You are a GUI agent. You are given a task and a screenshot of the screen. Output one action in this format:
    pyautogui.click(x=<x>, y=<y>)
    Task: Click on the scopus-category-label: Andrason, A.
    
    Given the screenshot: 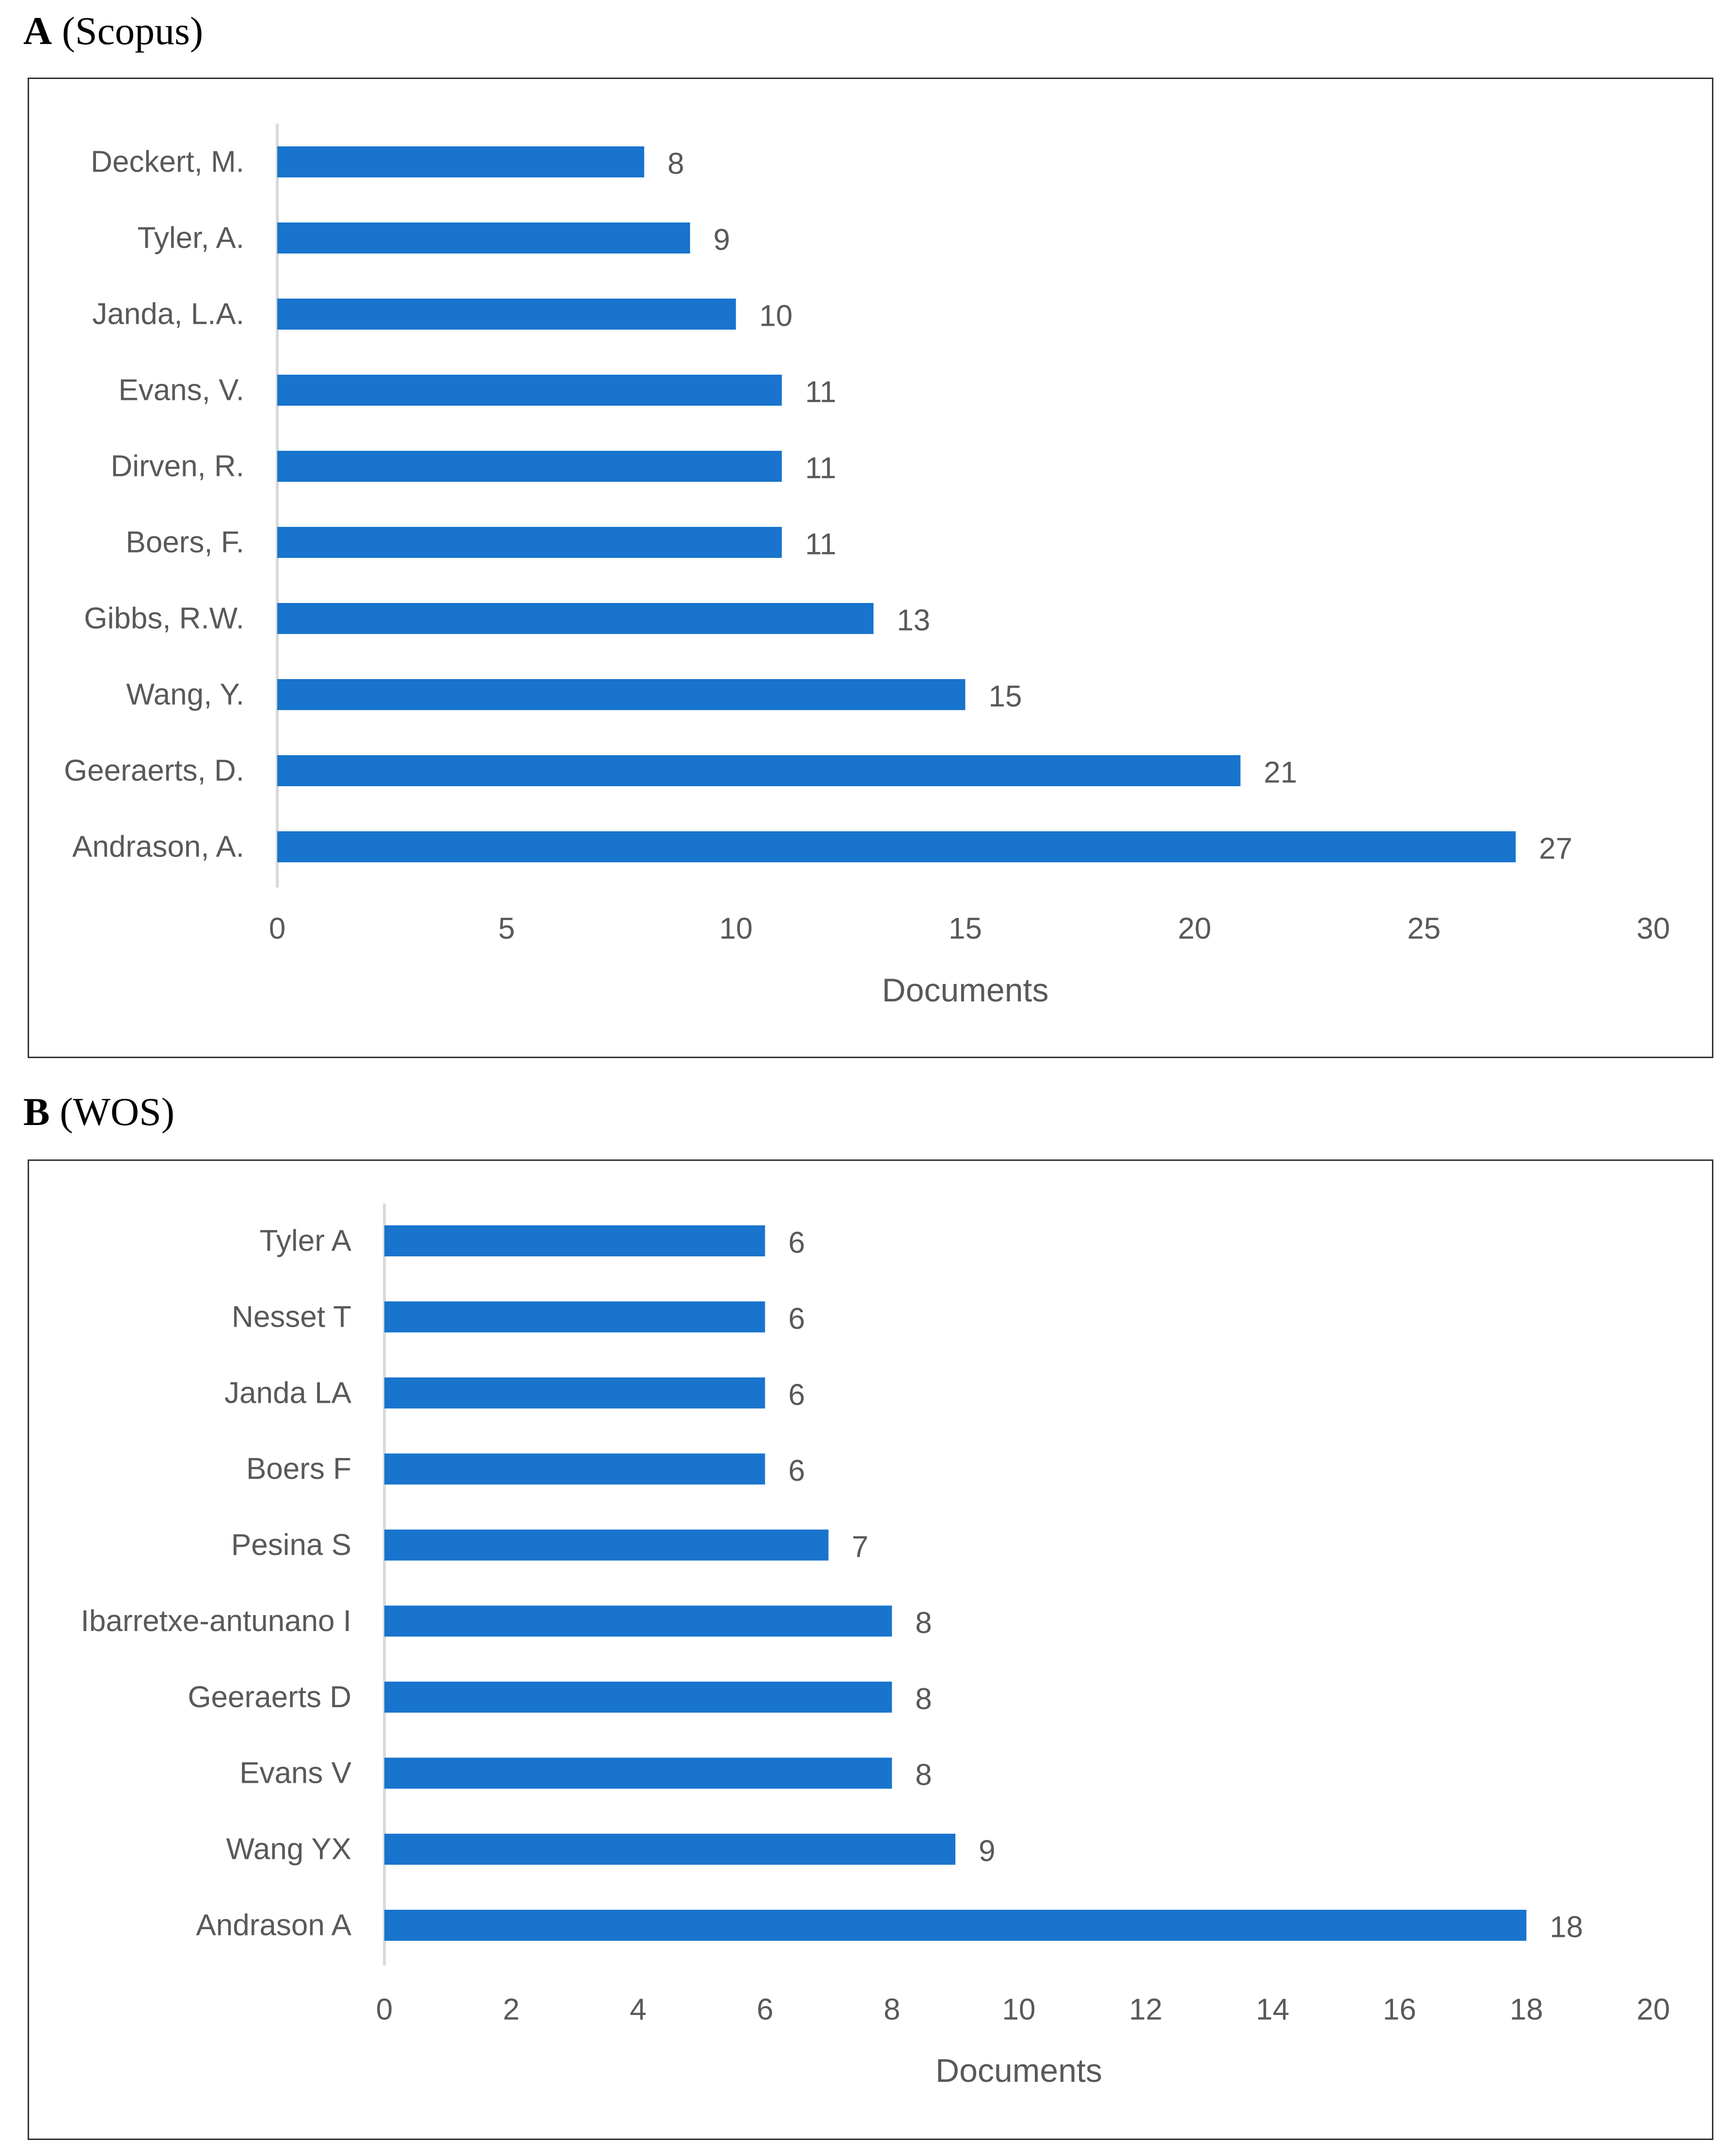 What is the action you would take?
    pyautogui.click(x=158, y=847)
    